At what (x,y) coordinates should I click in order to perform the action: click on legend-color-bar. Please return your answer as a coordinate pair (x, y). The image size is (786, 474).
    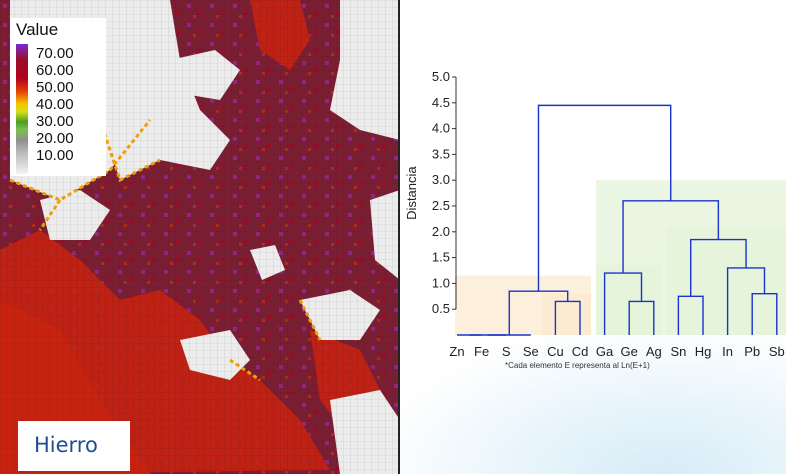
    Looking at the image, I should click on (22, 109).